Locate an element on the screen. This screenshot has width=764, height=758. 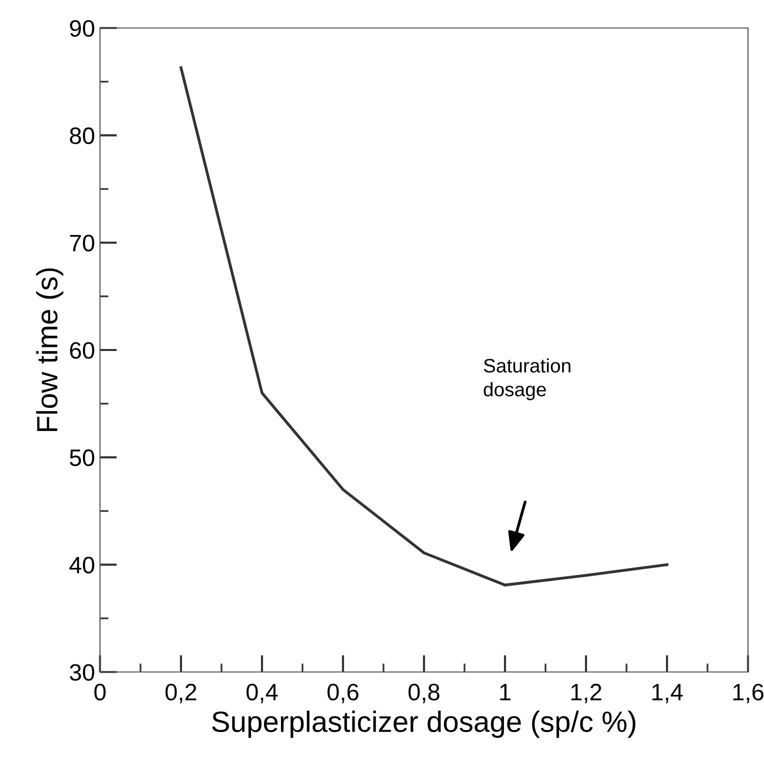
y-tick-label: 80 is located at coordinates (82, 135).